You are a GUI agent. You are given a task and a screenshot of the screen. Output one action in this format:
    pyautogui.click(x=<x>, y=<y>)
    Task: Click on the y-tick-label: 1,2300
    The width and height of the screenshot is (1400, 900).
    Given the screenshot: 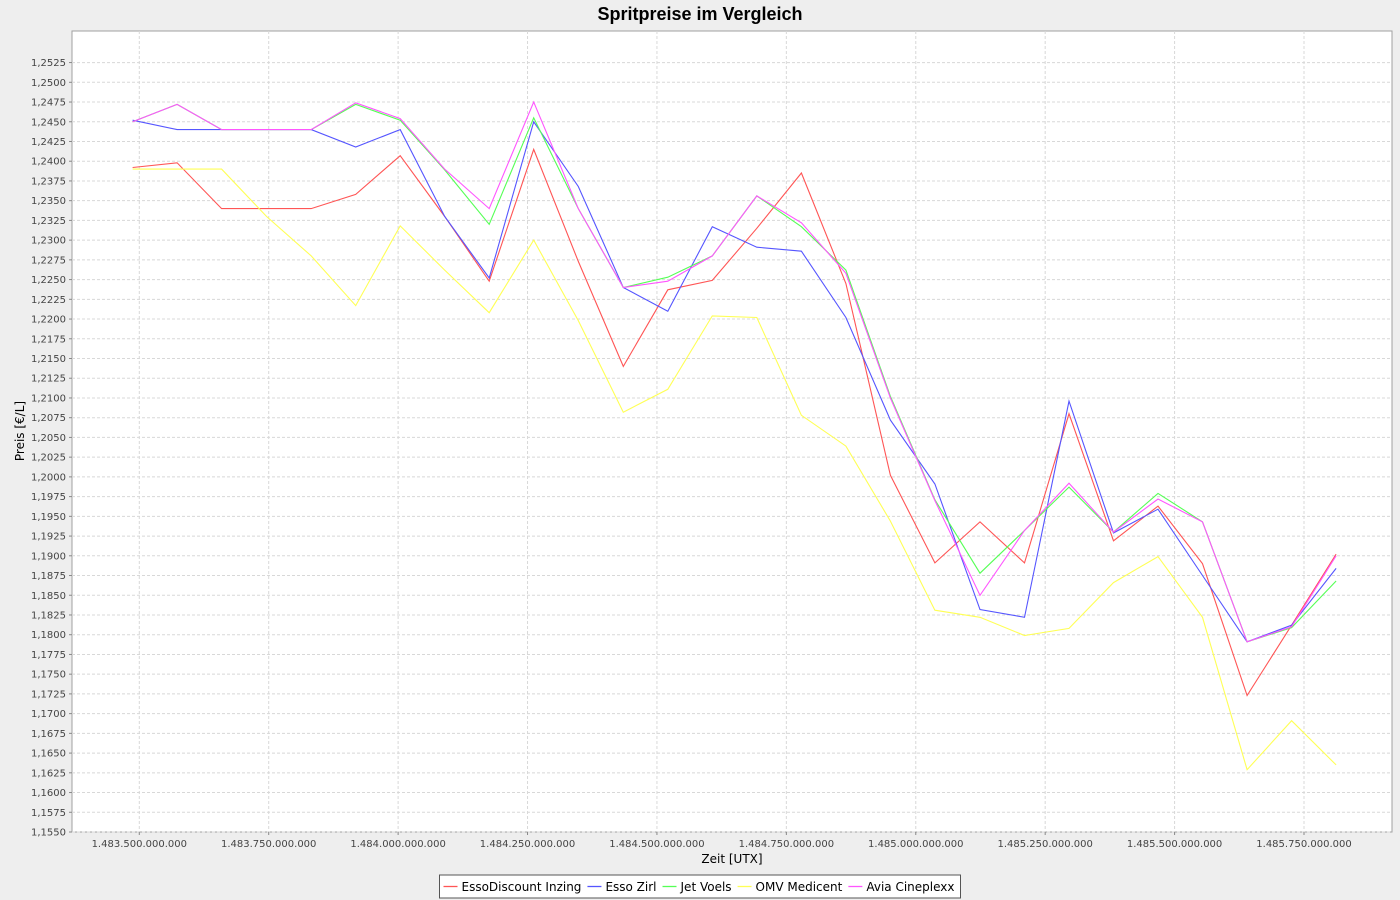 What is the action you would take?
    pyautogui.click(x=48, y=241)
    